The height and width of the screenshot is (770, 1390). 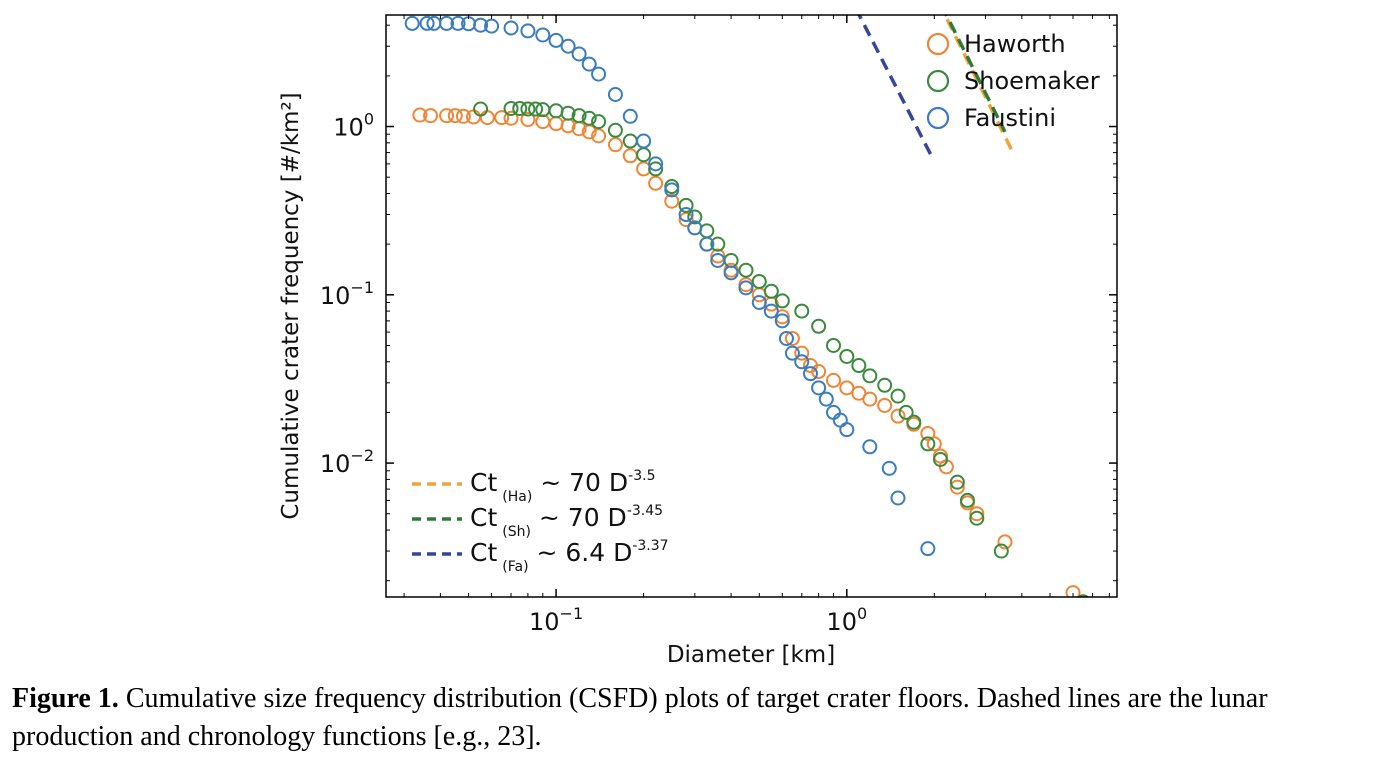 What do you see at coordinates (751, 655) in the screenshot?
I see `x-axis-label: Diameter [km]` at bounding box center [751, 655].